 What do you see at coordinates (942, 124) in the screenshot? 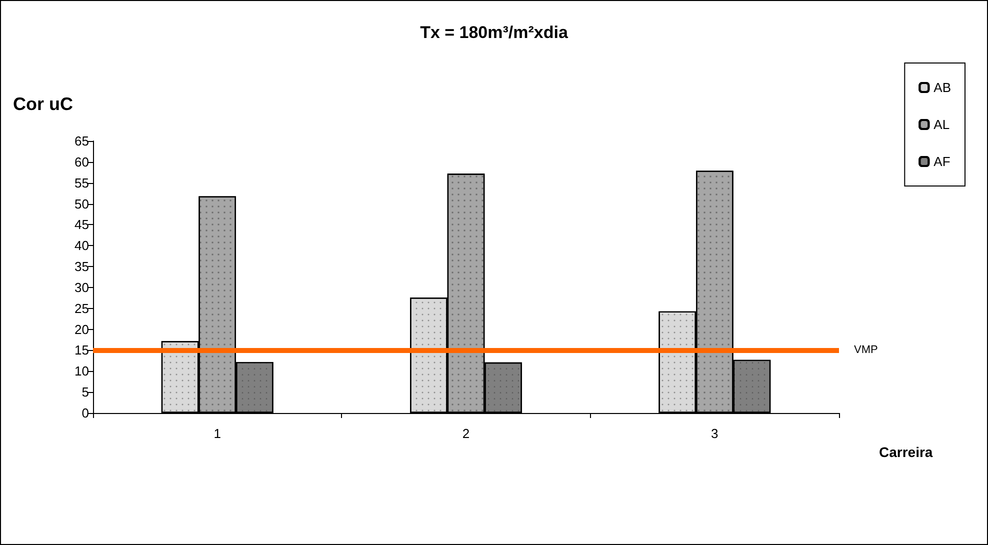
I see `legend-label: AL` at bounding box center [942, 124].